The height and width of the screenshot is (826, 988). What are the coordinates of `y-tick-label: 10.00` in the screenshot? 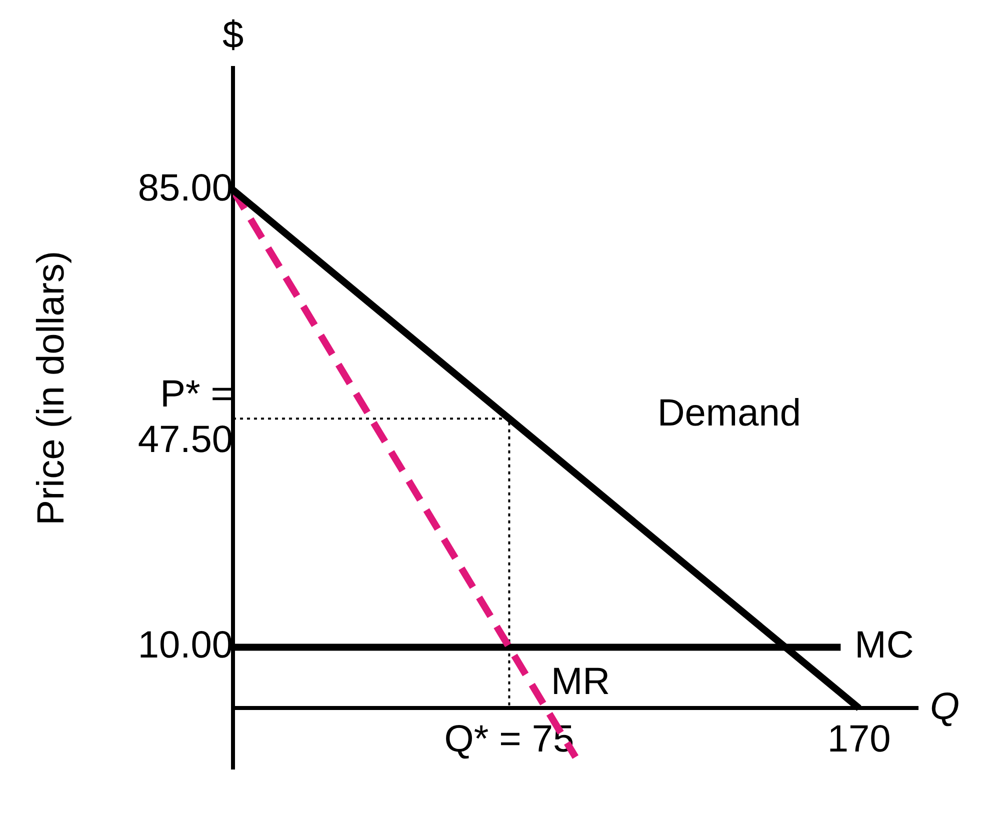 It's located at (185, 645).